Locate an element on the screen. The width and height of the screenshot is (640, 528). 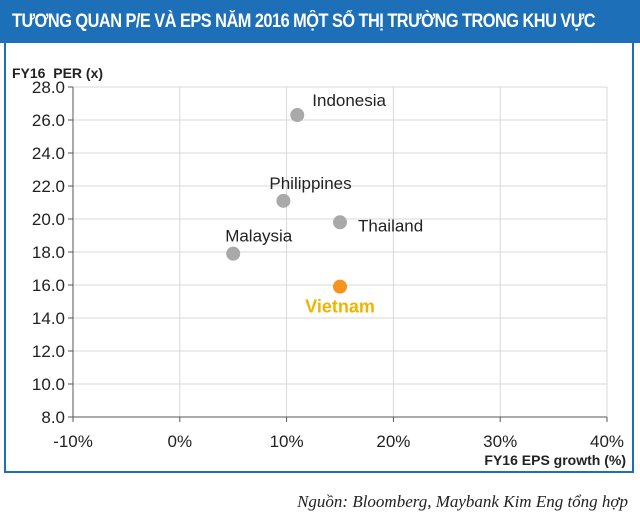
point-malaysia is located at coordinates (233, 253).